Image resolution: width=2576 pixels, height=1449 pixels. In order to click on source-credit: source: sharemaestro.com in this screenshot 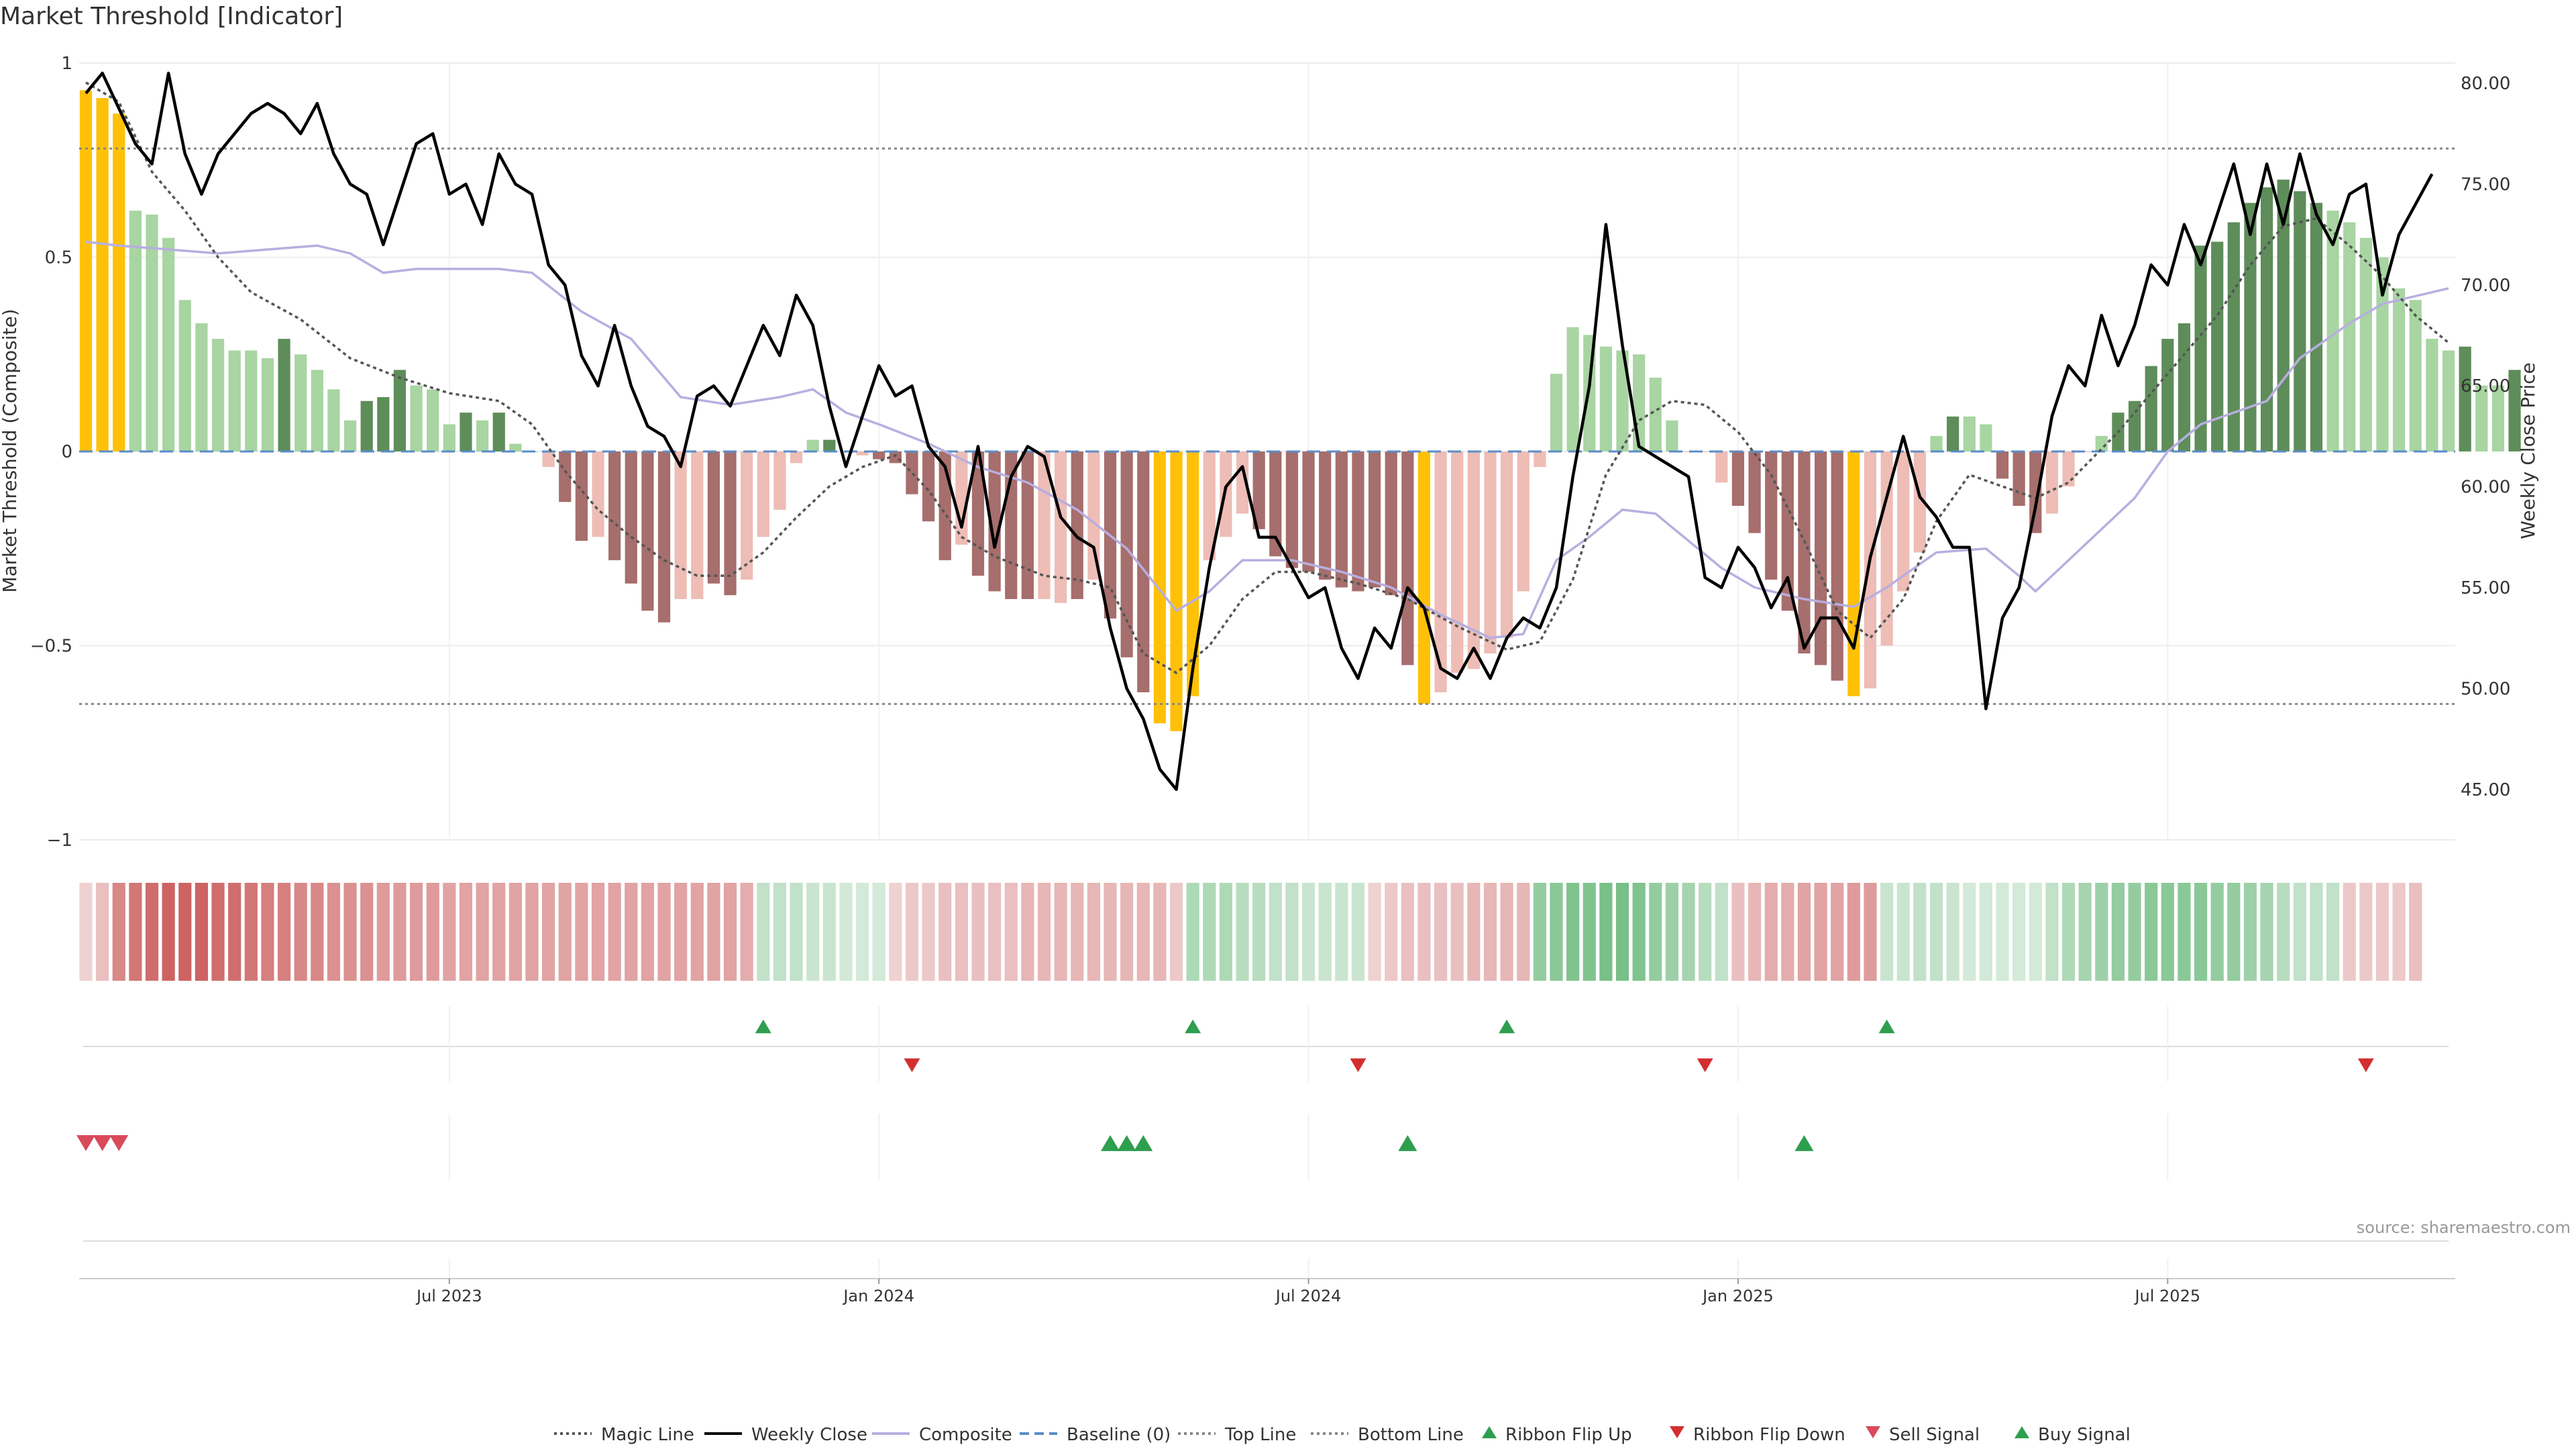, I will do `click(2463, 1227)`.